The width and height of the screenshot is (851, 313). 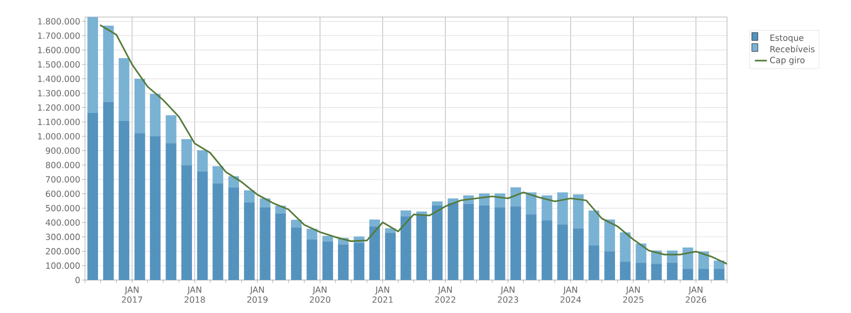 What do you see at coordinates (445, 294) in the screenshot?
I see `x-tick-label: JAN 2022` at bounding box center [445, 294].